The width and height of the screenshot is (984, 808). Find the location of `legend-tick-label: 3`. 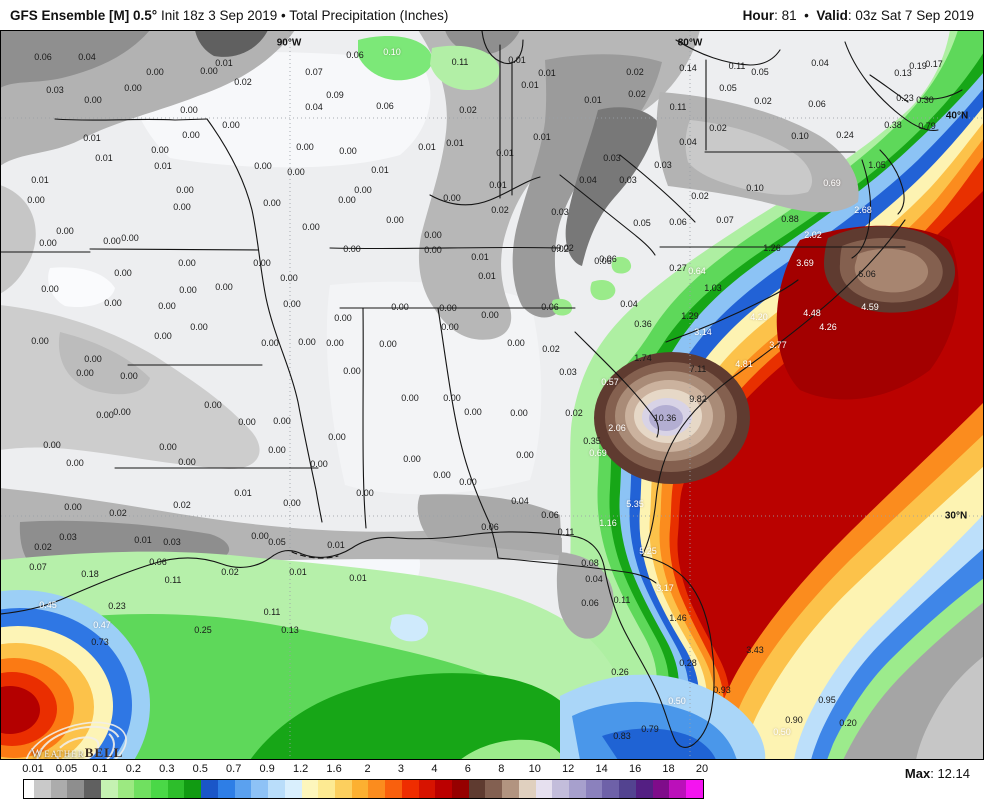

legend-tick-label: 3 is located at coordinates (400, 769).